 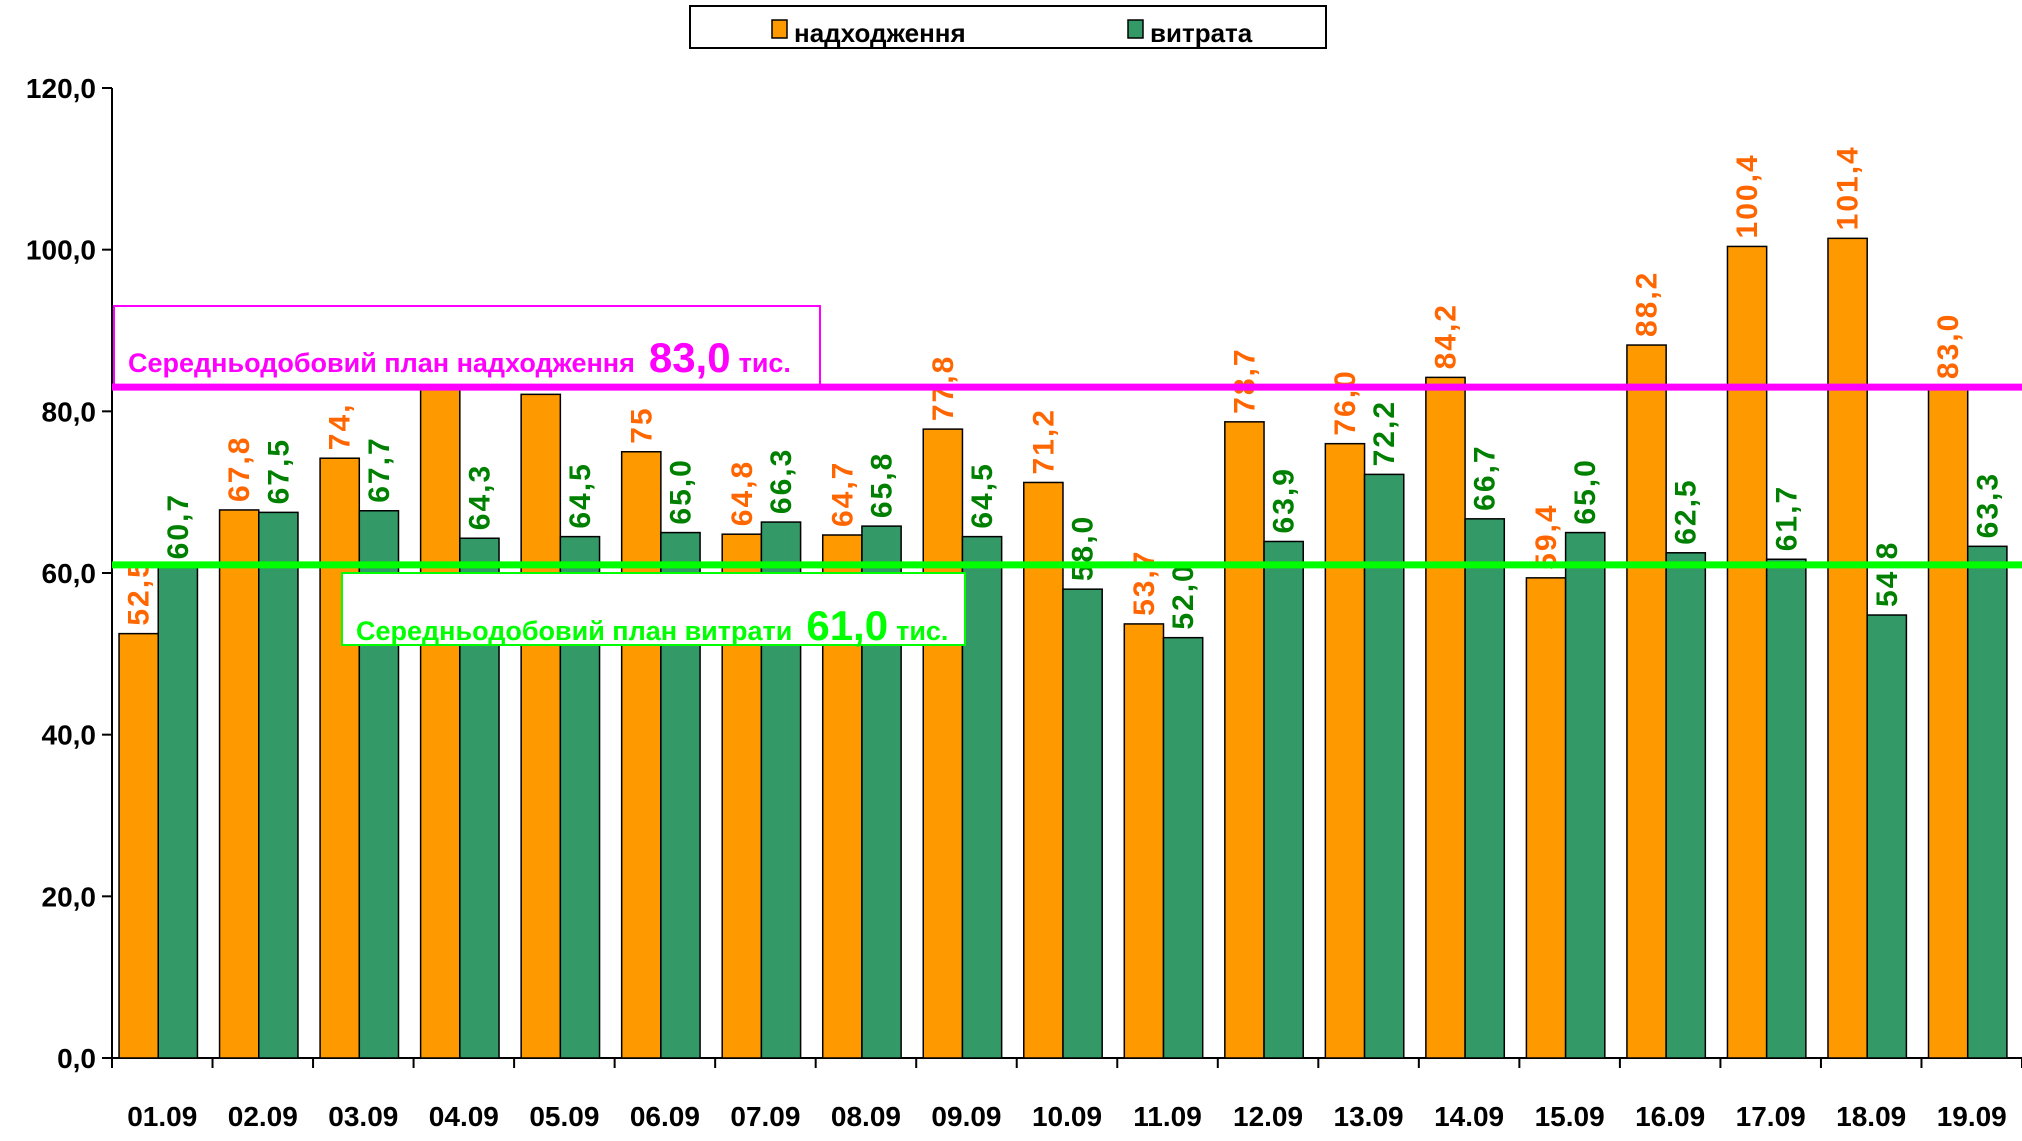 I want to click on legend-label: надходження, so click(x=880, y=33).